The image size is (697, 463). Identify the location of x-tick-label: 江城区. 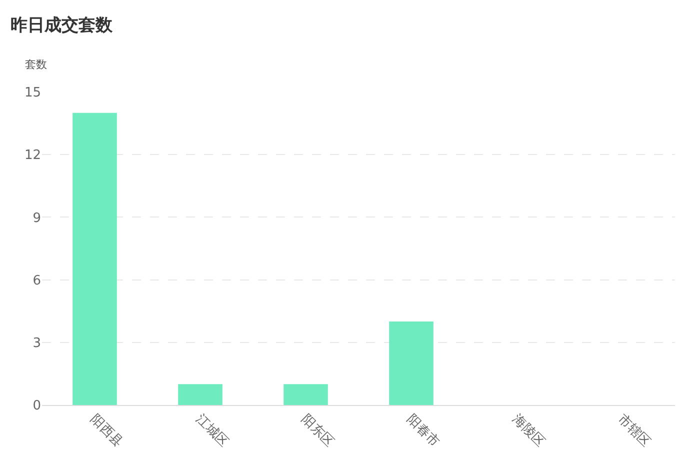
(212, 431).